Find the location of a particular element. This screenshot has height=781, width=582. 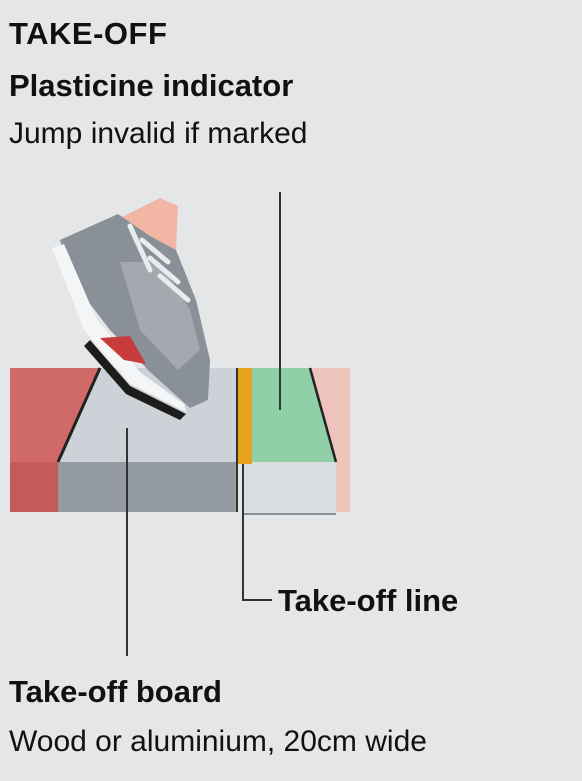

plasticine-indicator-title: Plasticine indicator is located at coordinates (151, 85).